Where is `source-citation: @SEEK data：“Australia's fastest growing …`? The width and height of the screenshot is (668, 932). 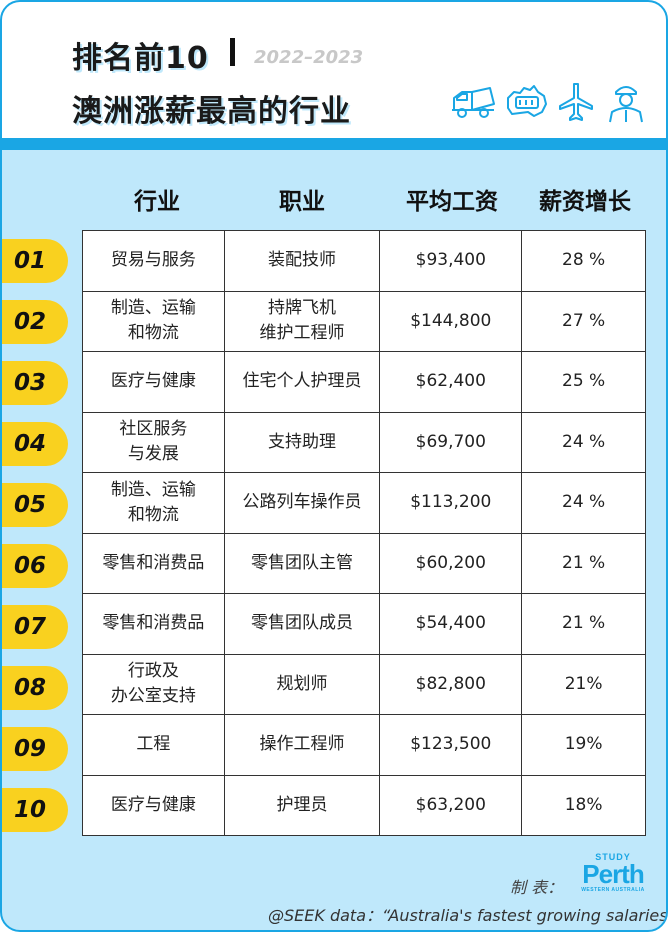
source-citation: @SEEK data：“Australia's fastest growing … is located at coordinates (468, 915).